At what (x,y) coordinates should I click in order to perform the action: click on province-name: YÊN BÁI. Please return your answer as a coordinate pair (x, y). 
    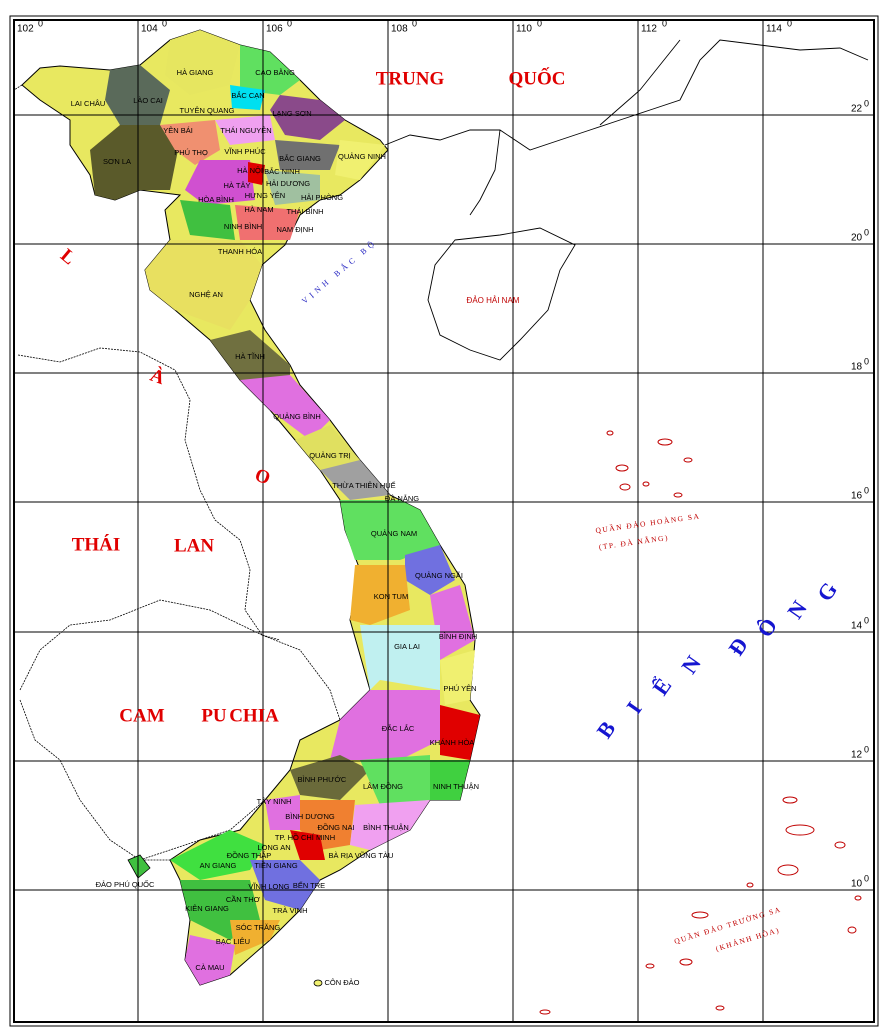
    Looking at the image, I should click on (178, 130).